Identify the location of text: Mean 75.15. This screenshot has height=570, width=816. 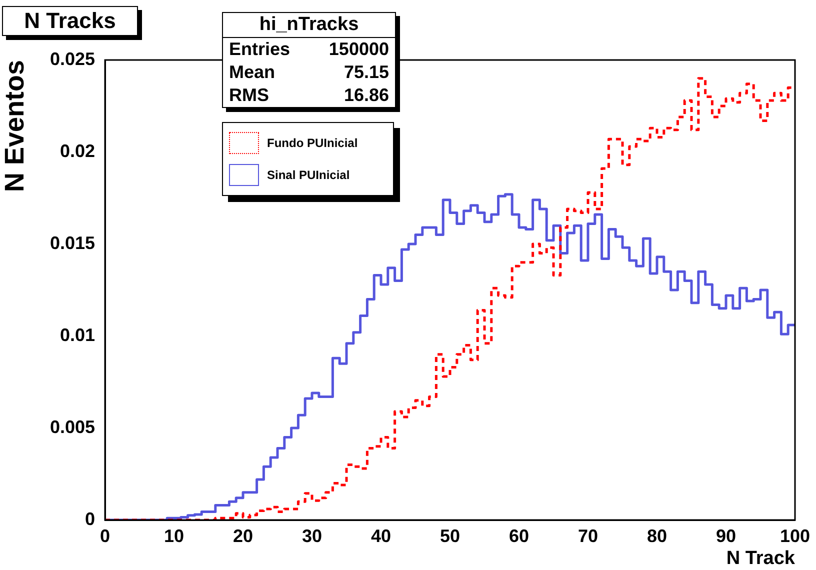
(309, 72).